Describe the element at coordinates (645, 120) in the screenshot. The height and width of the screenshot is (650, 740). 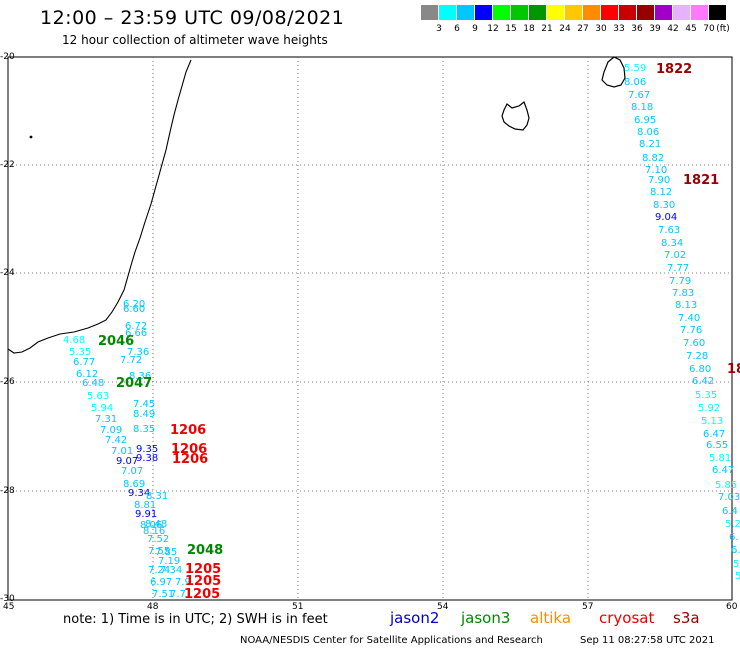
I see `wave-height-label: 6.95` at that location.